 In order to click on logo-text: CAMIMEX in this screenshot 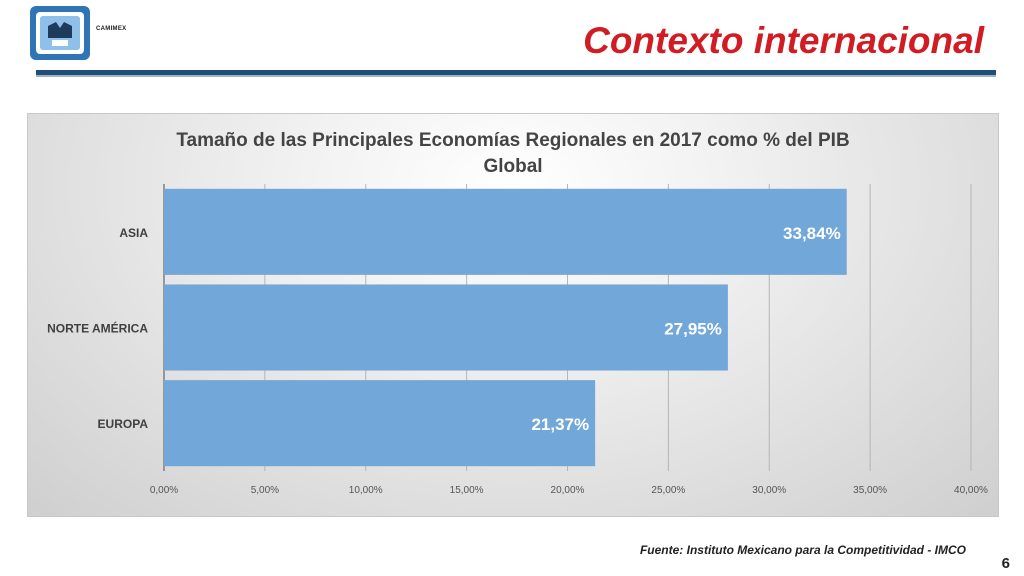, I will do `click(111, 29)`.